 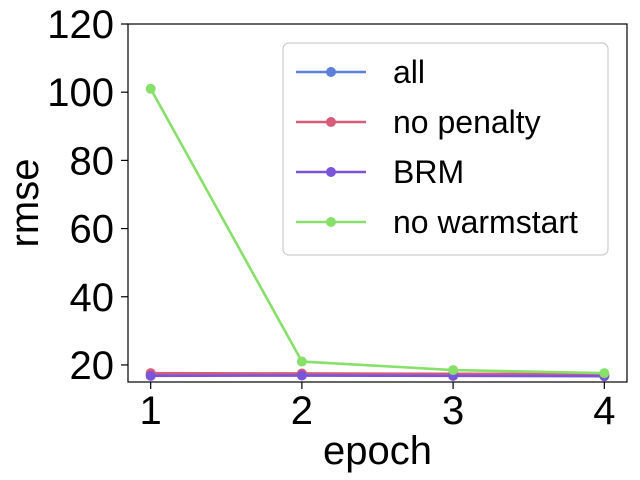 What do you see at coordinates (453, 411) in the screenshot?
I see `x-tick-label: 3` at bounding box center [453, 411].